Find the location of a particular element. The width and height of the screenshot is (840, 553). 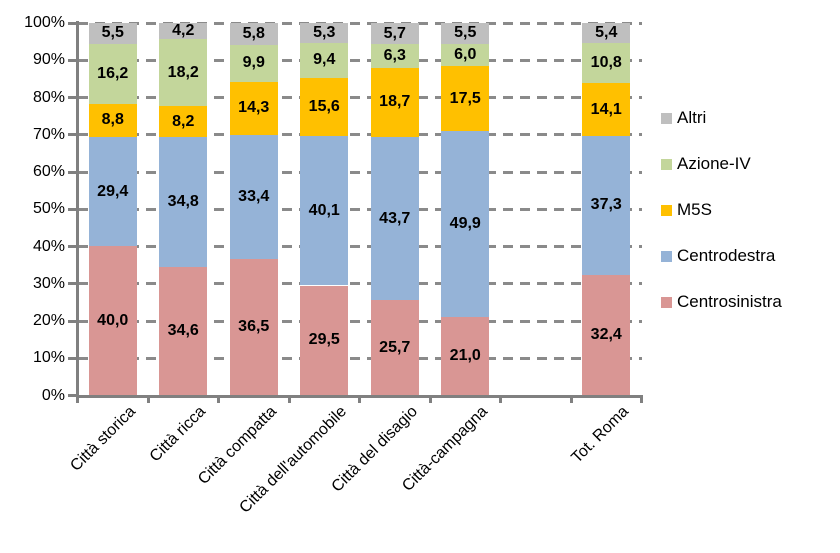

value-label: 40,1 is located at coordinates (324, 210).